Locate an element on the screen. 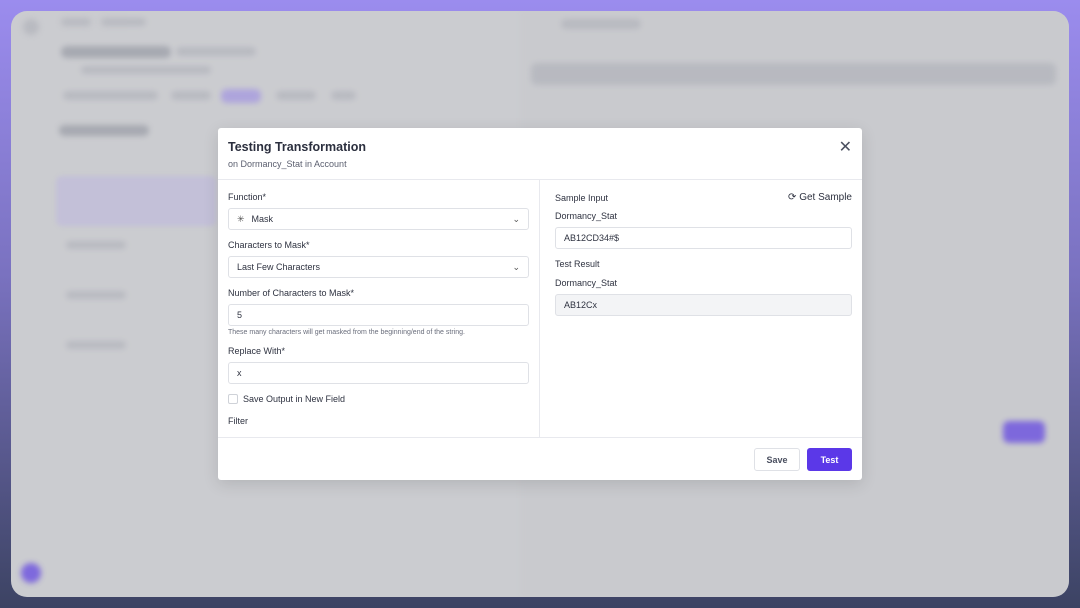  checkbox-box is located at coordinates (233, 399).